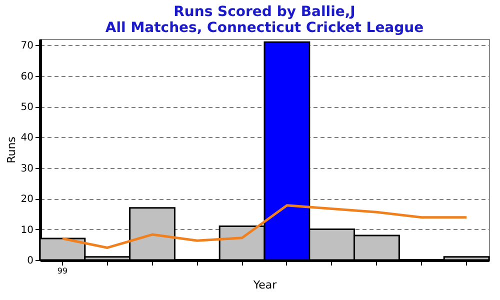 The height and width of the screenshot is (300, 500). Describe the element at coordinates (27, 138) in the screenshot. I see `y-tick-label: 40` at that location.